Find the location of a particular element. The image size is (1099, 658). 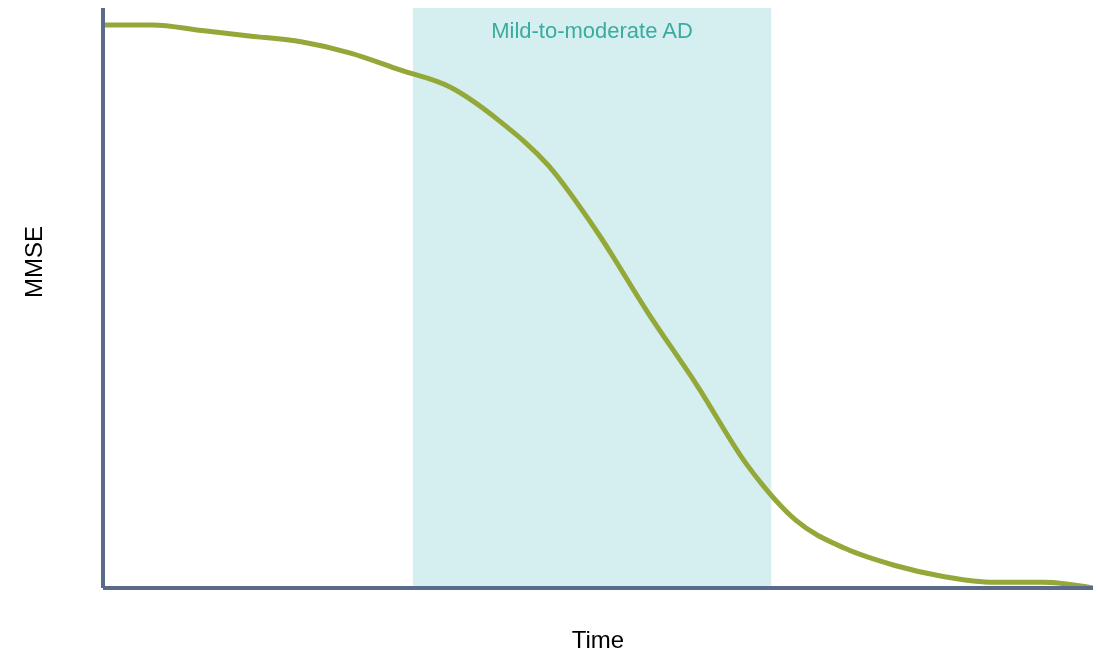

y-axis-title: MMSE is located at coordinates (33, 262).